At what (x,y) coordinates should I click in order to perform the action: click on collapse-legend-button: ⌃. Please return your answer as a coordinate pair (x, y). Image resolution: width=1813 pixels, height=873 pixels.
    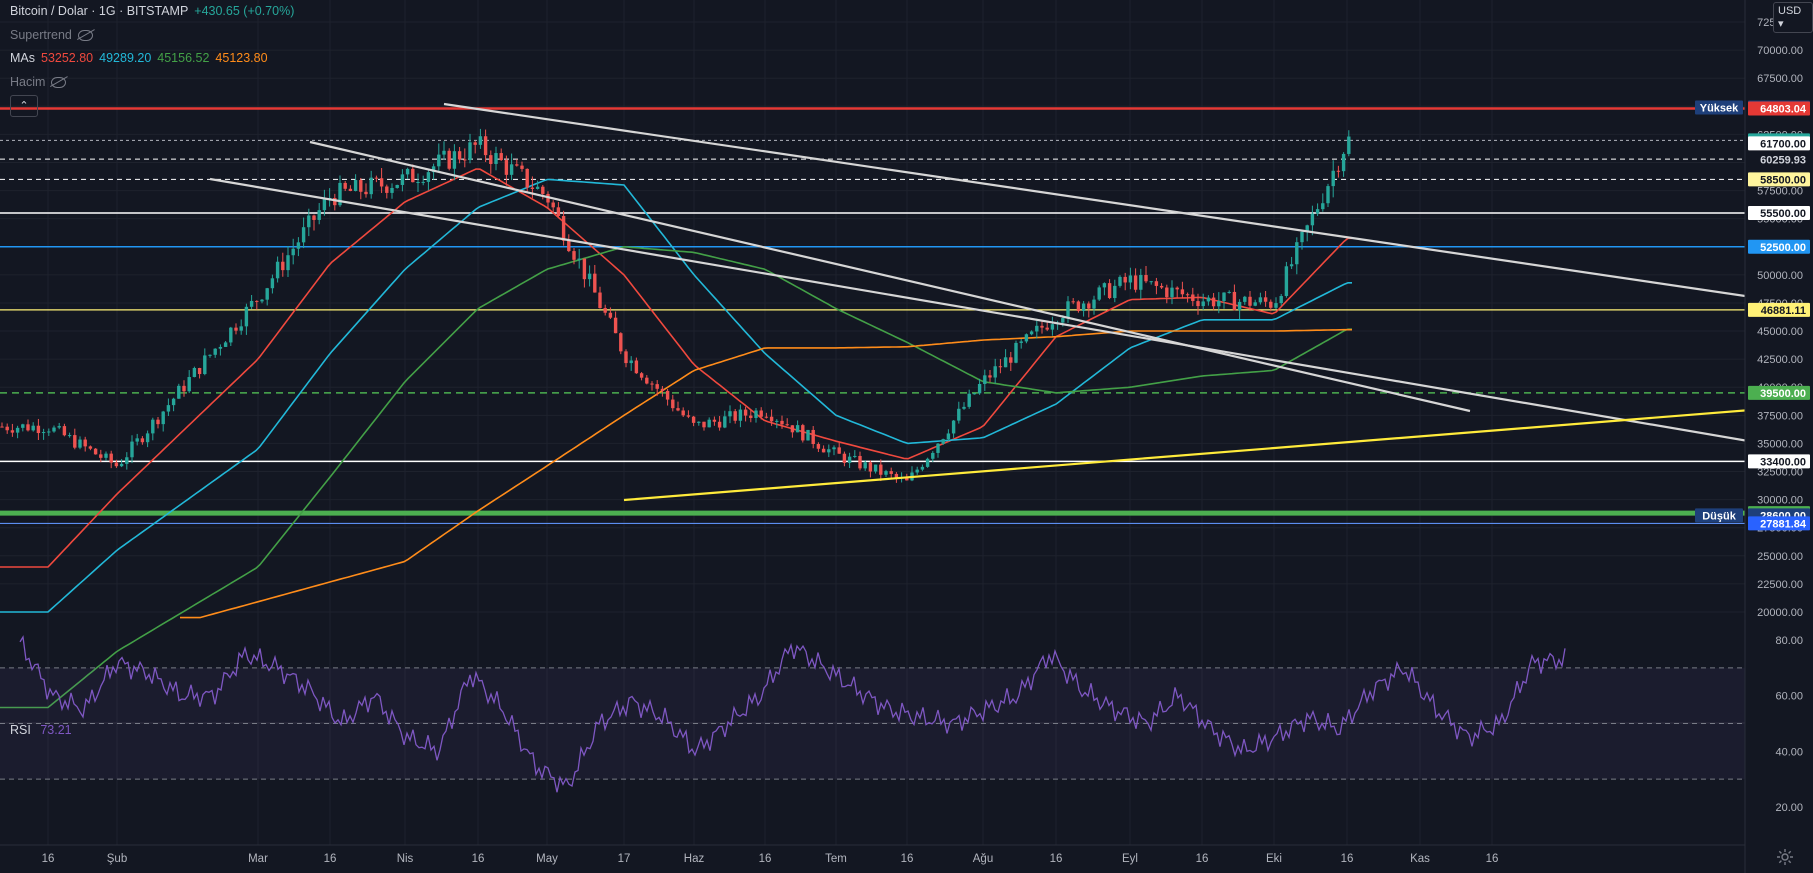
    Looking at the image, I should click on (24, 106).